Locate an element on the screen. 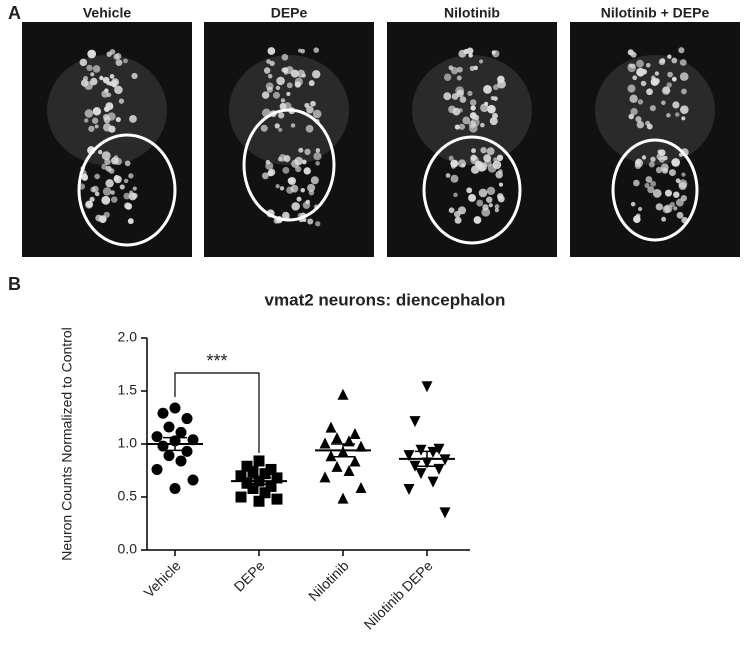 Image resolution: width=748 pixels, height=664 pixels. y-tick-label: 1.0 is located at coordinates (128, 443).